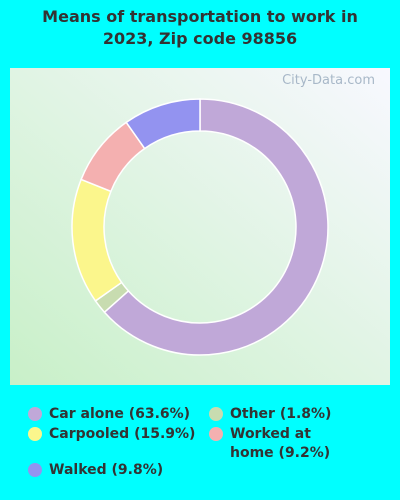  I want to click on legend-label: Worked at home (9.2%), so click(280, 443).